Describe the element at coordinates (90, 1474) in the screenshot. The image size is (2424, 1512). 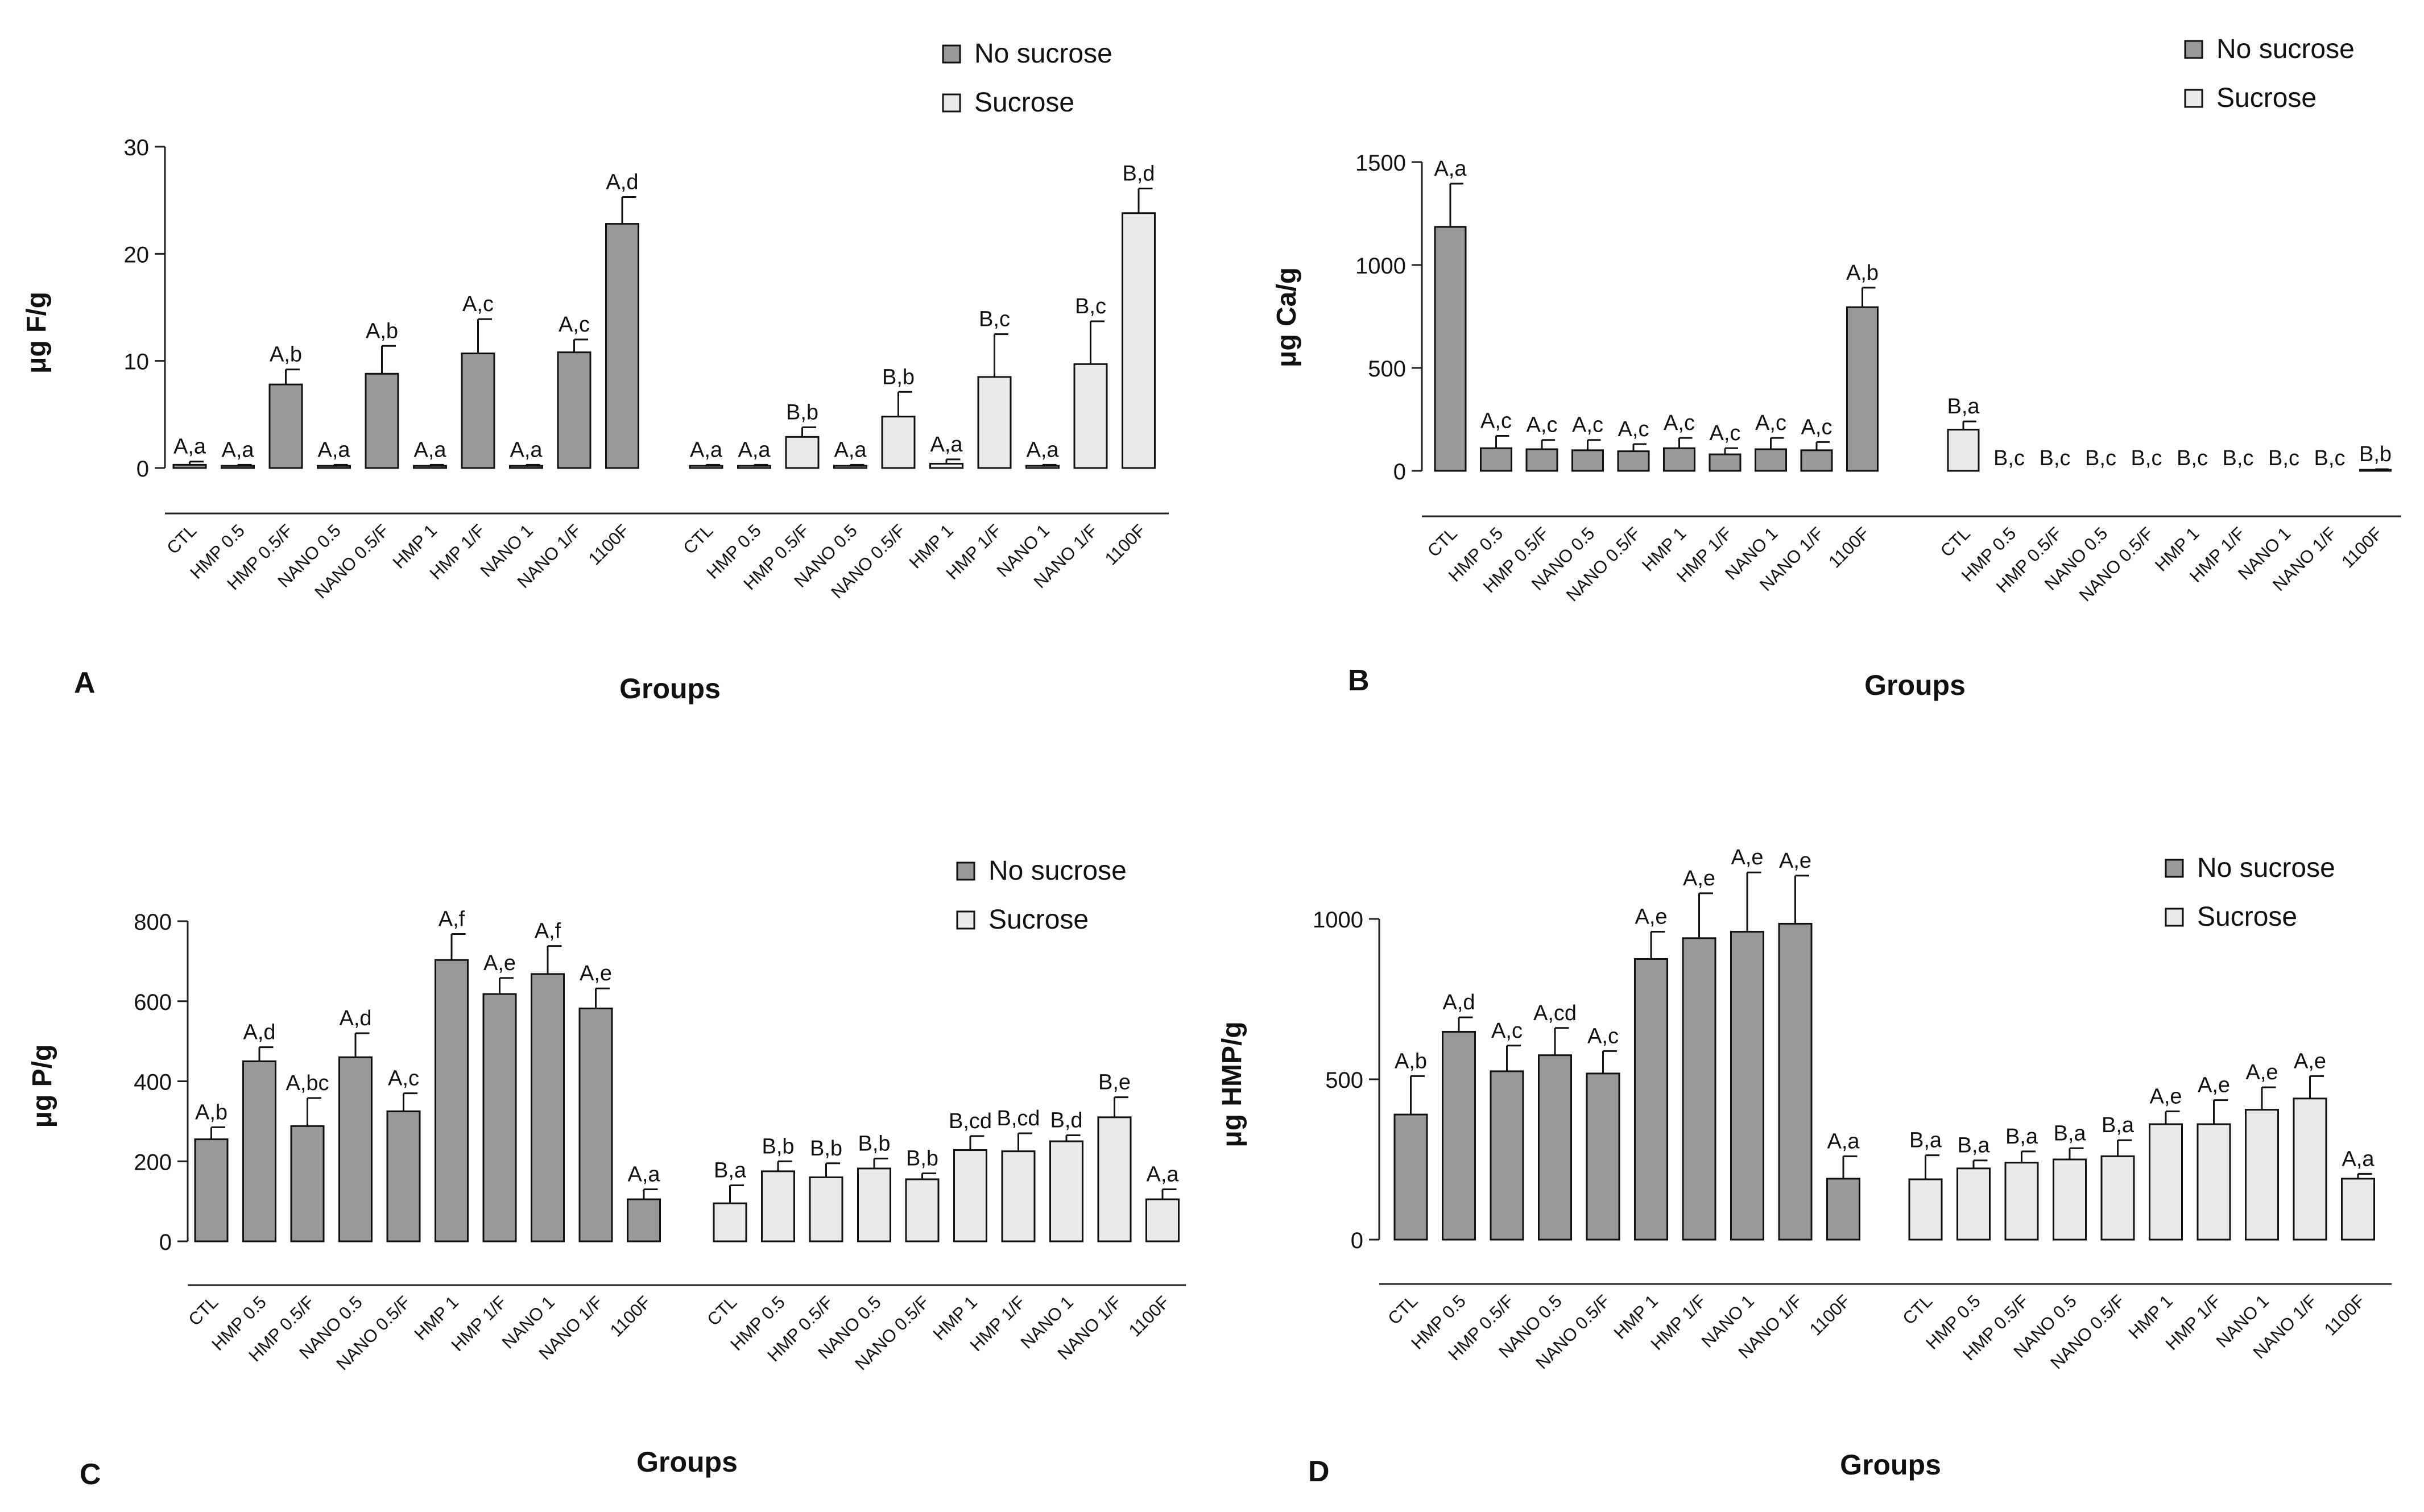
I see `panel-label: C` at that location.